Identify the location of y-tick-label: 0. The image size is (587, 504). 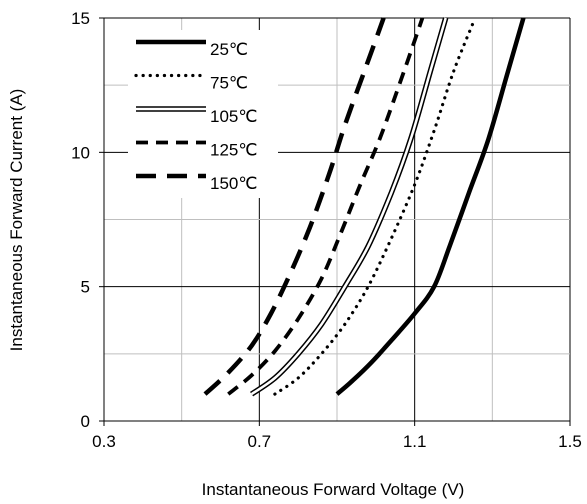
(85, 421).